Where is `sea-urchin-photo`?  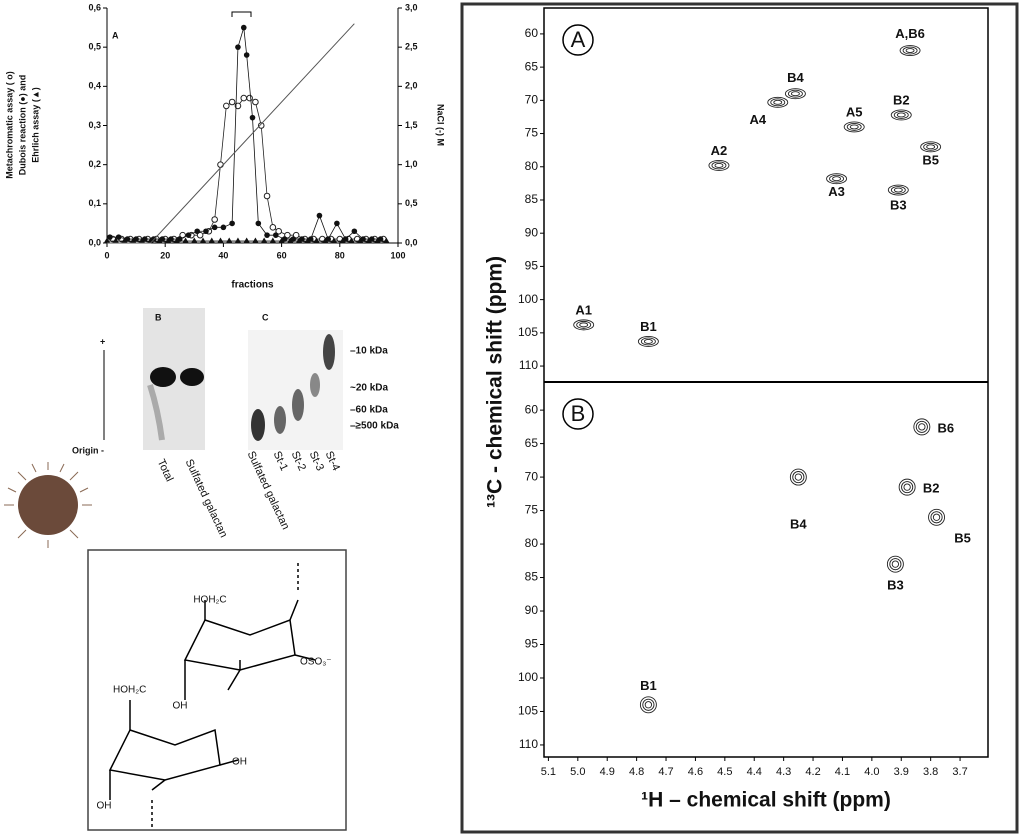
sea-urchin-photo is located at coordinates (48, 505).